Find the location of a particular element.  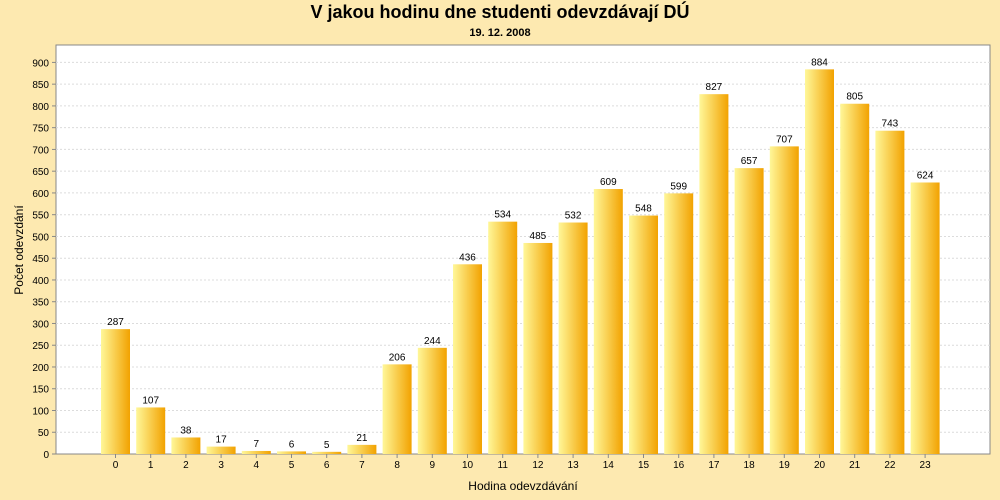

bar-value-label: 21 is located at coordinates (362, 438).